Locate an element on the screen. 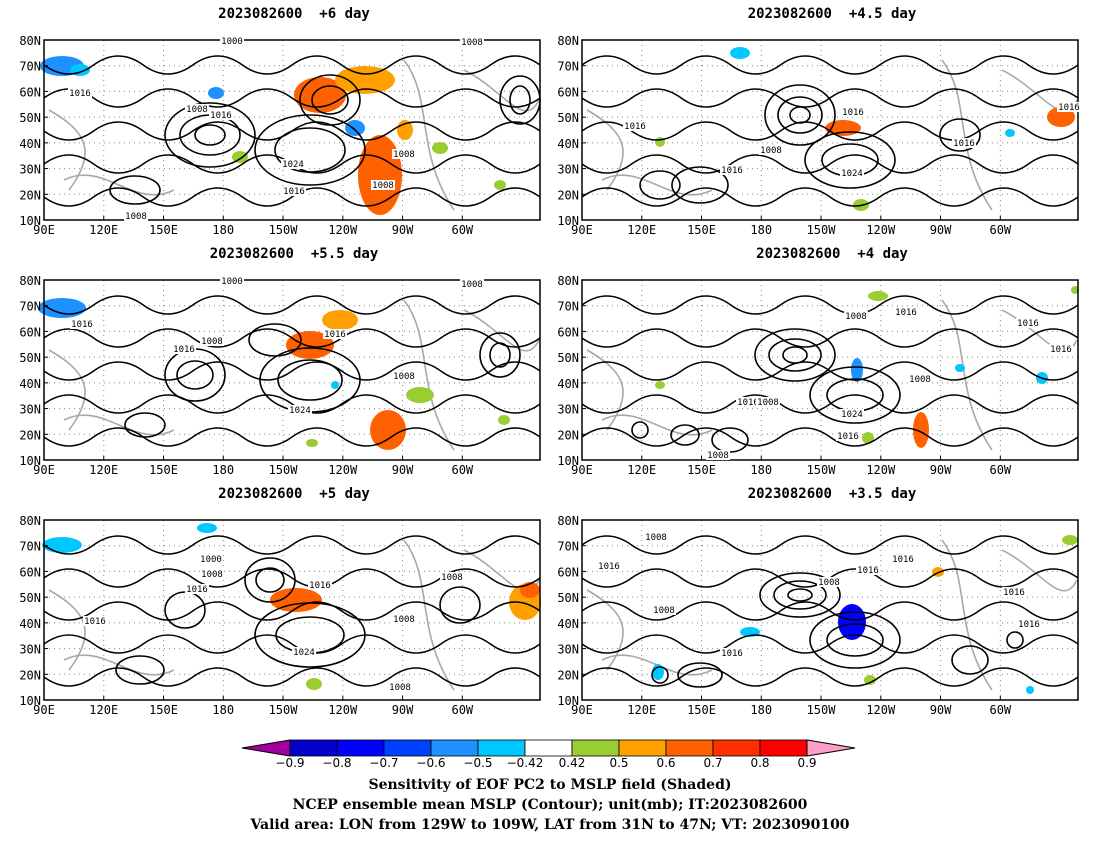 The height and width of the screenshot is (850, 1100). colorbar-left-arrow is located at coordinates (266, 748).